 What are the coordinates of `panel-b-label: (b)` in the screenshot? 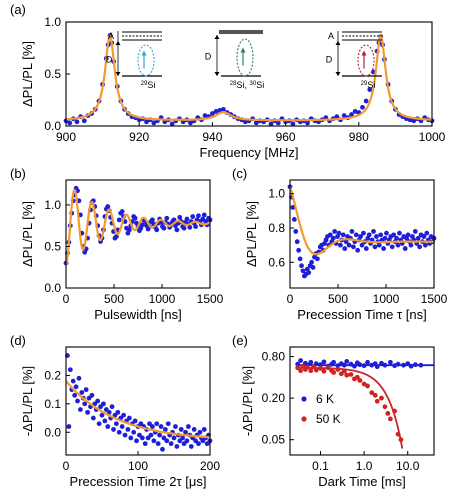 It's located at (18, 173).